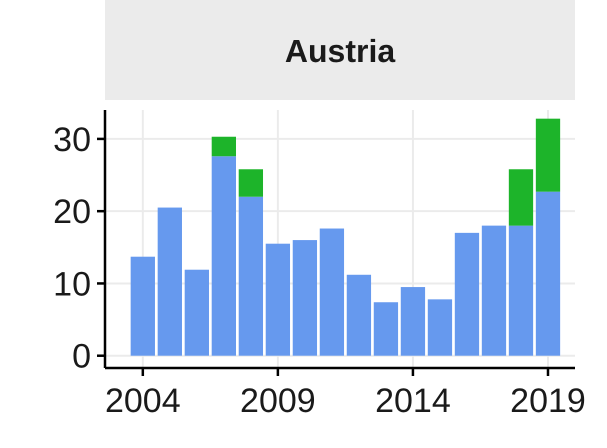  I want to click on x-tick-label: 2009, so click(278, 401).